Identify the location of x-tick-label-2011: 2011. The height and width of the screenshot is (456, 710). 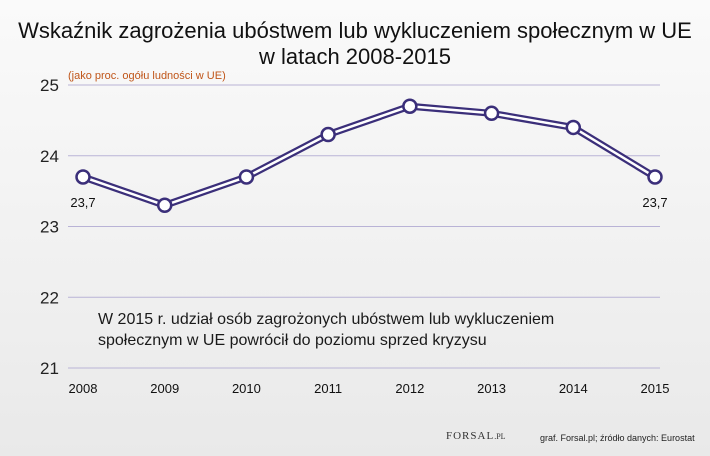
(328, 388).